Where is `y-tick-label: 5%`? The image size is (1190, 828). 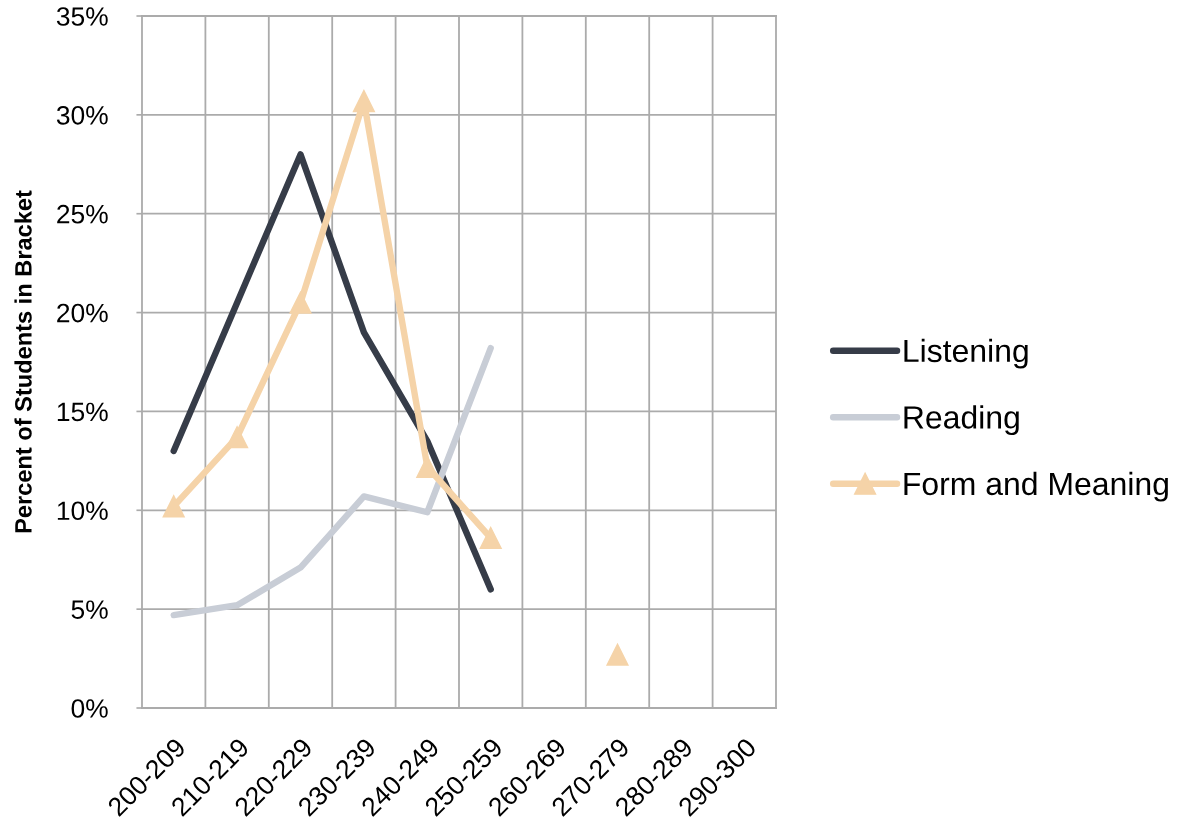
y-tick-label: 5% is located at coordinates (89, 609).